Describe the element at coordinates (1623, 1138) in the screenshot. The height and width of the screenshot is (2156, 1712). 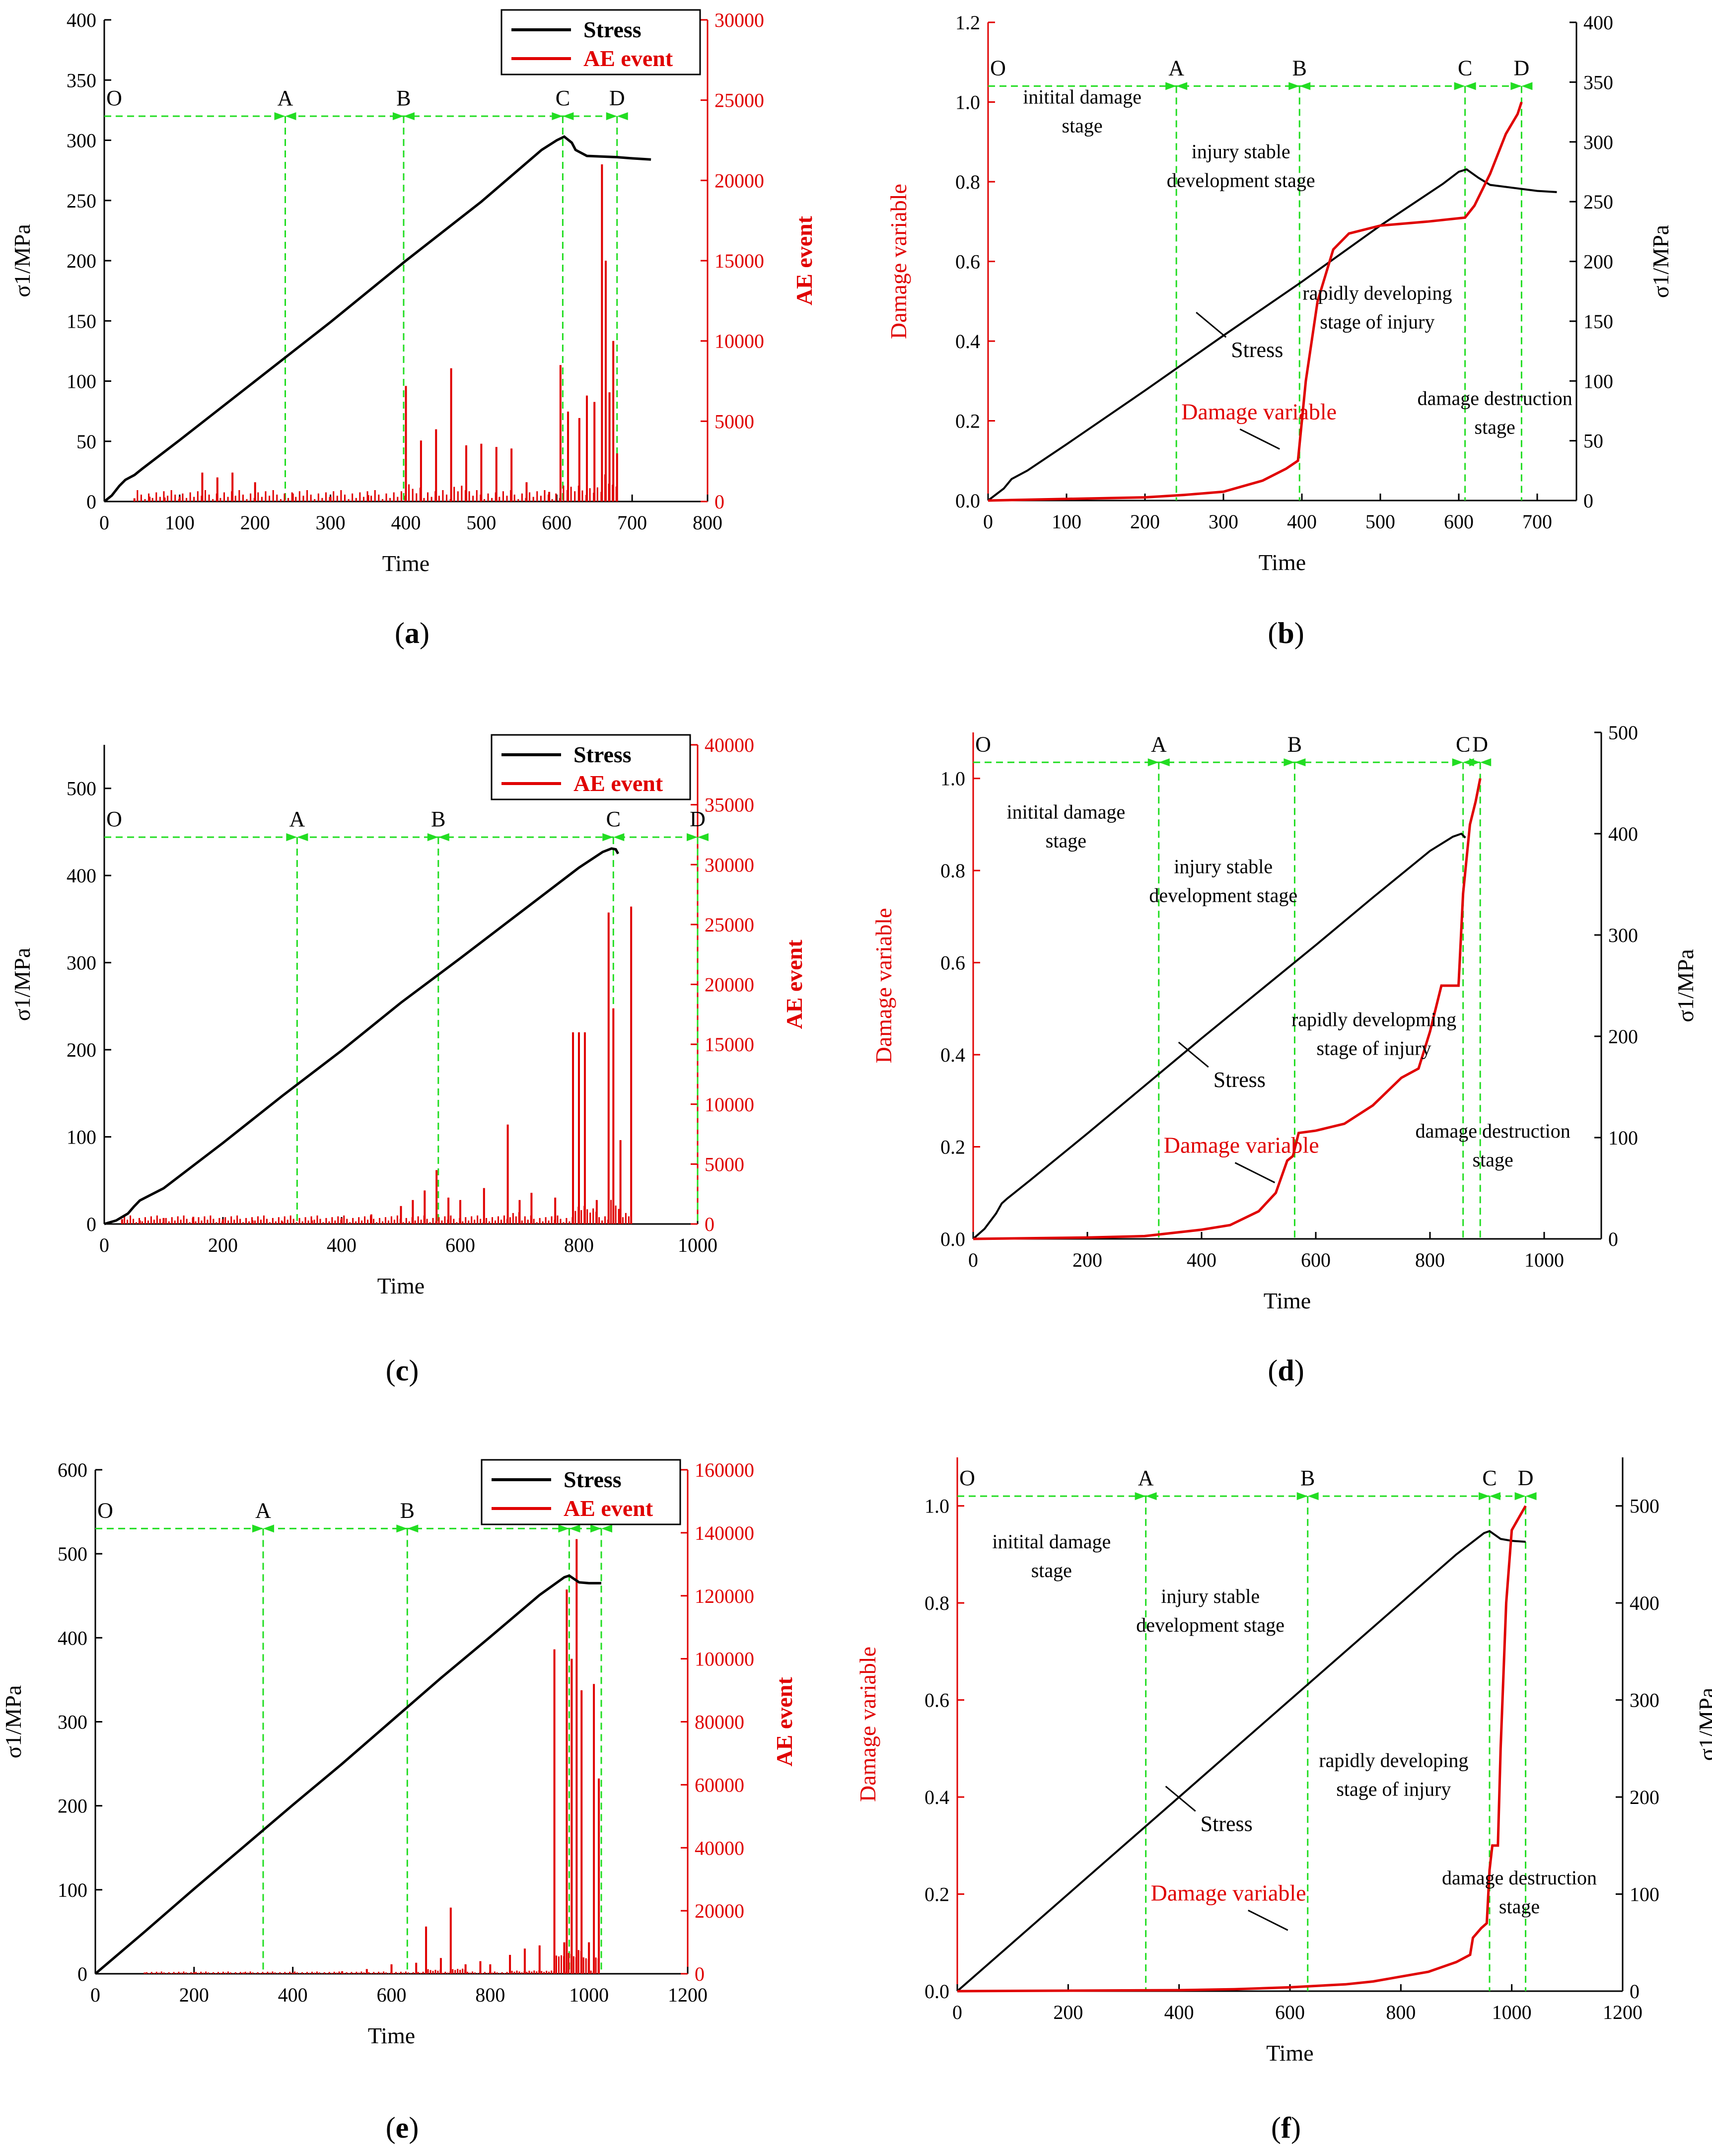
I see `right-tick-label: 100` at that location.